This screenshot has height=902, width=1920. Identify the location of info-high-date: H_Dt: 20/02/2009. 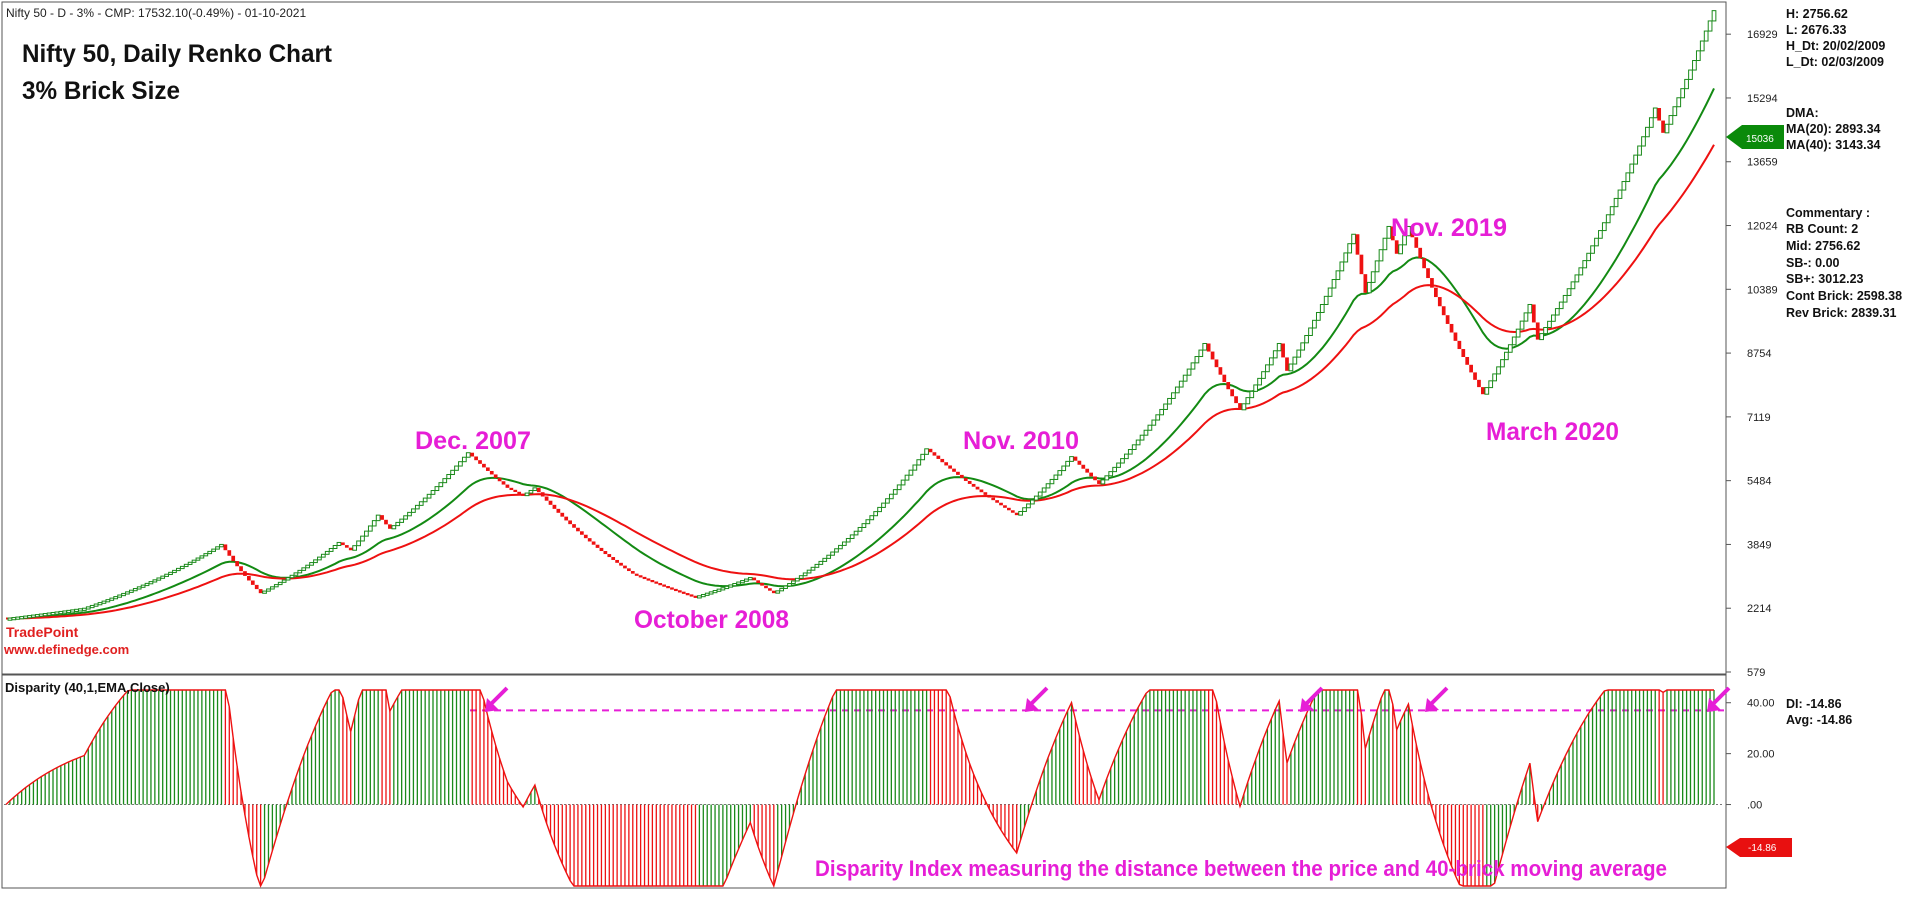
(1835, 46).